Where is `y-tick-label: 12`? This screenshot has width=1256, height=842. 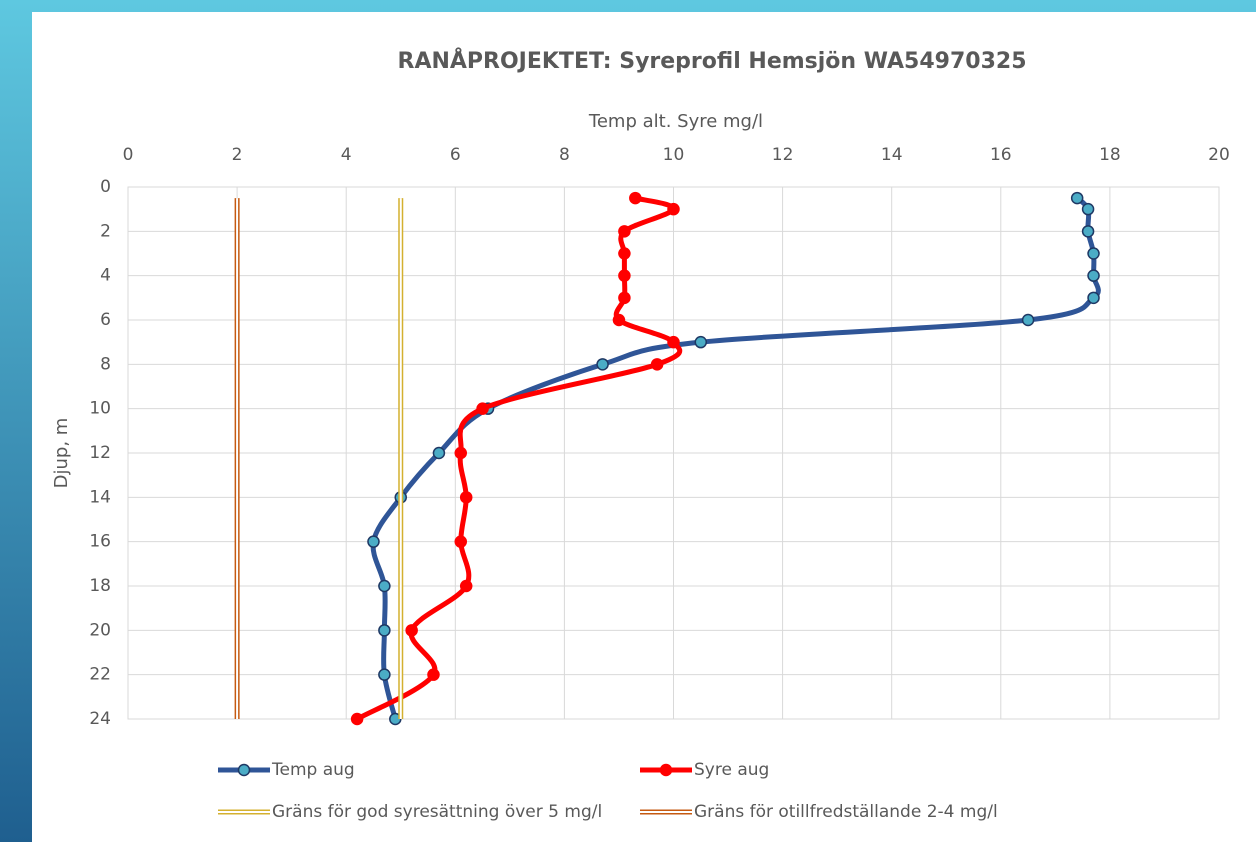 y-tick-label: 12 is located at coordinates (100, 453).